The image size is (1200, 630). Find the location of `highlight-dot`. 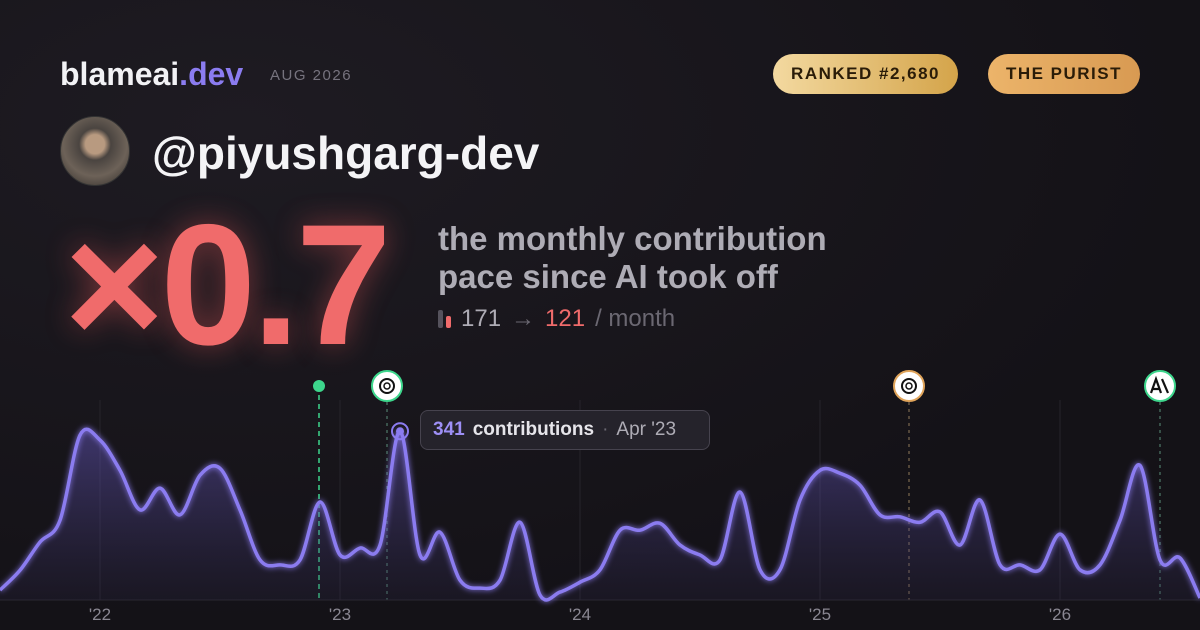

highlight-dot is located at coordinates (400, 431).